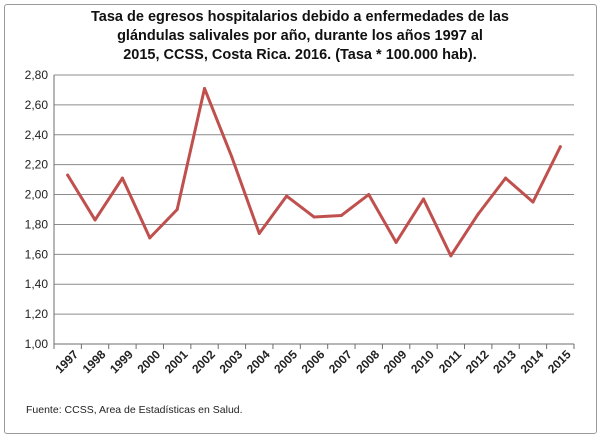  Describe the element at coordinates (258, 361) in the screenshot. I see `x-tick-label: 2004` at that location.